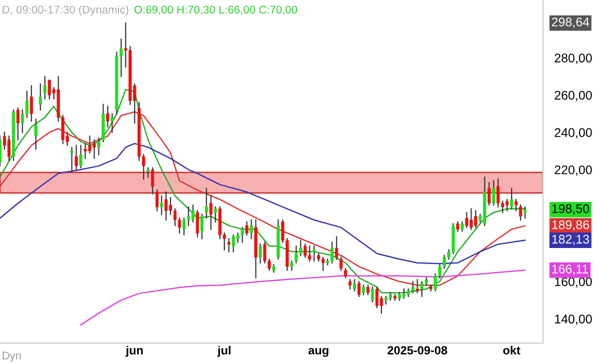  Describe the element at coordinates (65, 10) in the screenshot. I see `chart-title: D, 09:00-17:30 (Dynamic)` at that location.